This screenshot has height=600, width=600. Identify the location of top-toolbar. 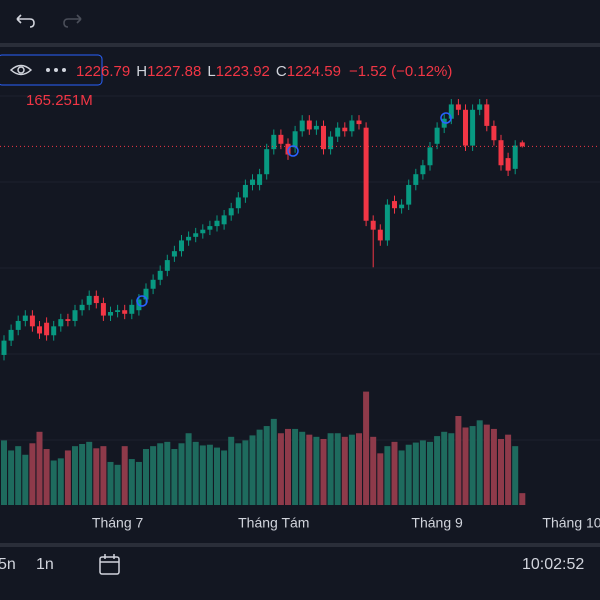
(300, 30).